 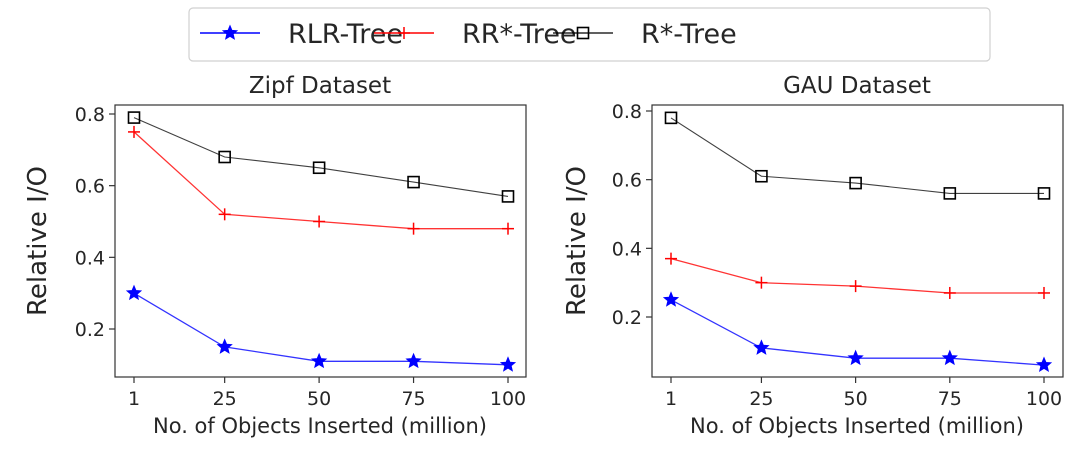 I want to click on legend-entry-0: RLR-Tree, so click(x=301, y=34).